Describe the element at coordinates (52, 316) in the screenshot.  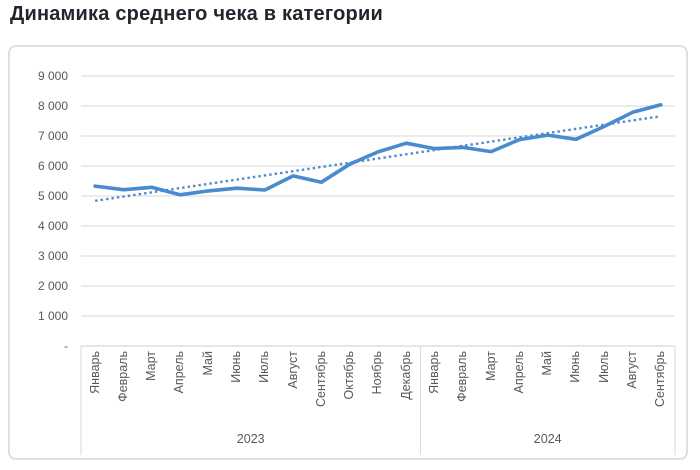
I see `y-axis-tick-label: 1 000` at that location.